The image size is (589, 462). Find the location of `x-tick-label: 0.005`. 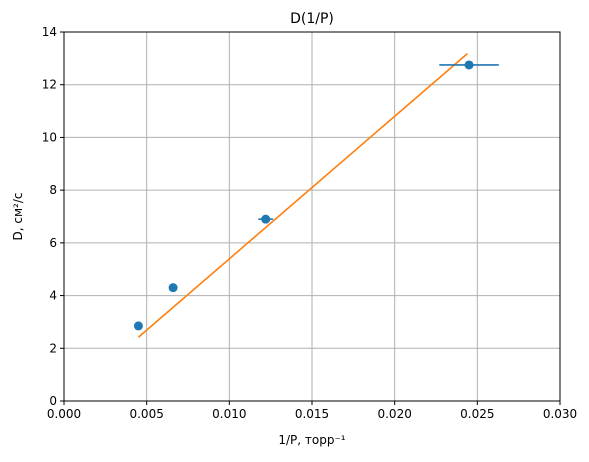

x-tick-label: 0.005 is located at coordinates (146, 414).